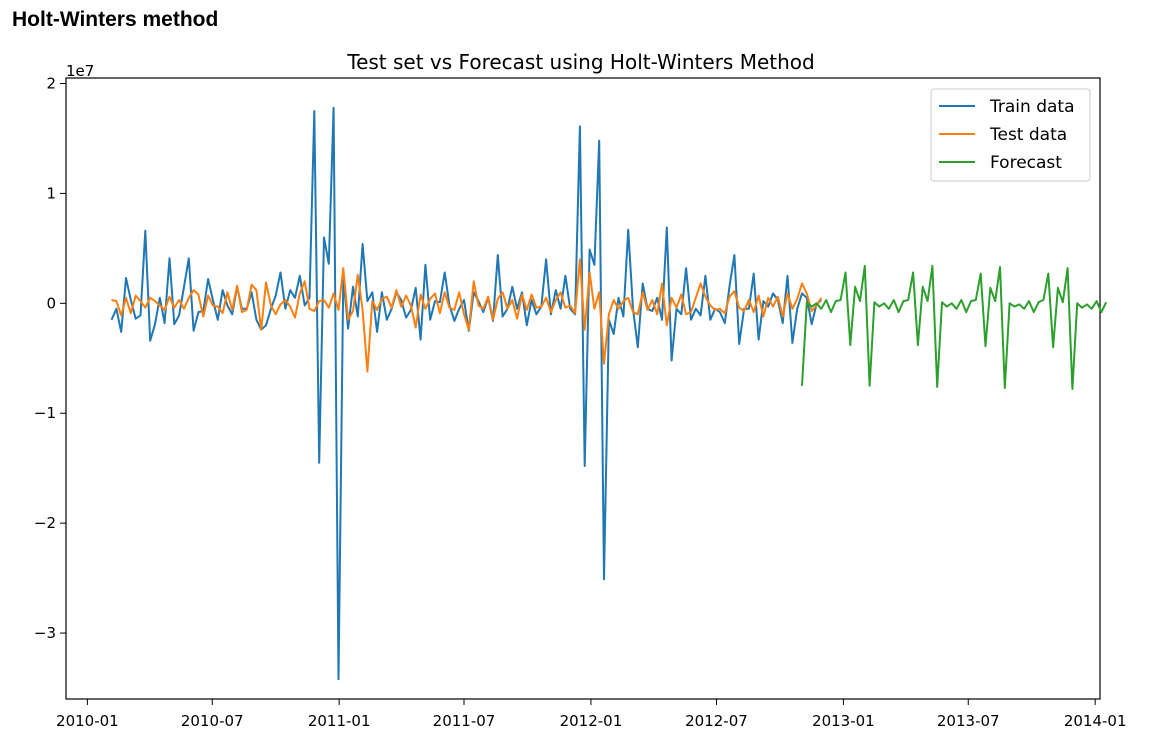 The image size is (1168, 739). What do you see at coordinates (45, 413) in the screenshot?
I see `y-tick-label: −1` at bounding box center [45, 413].